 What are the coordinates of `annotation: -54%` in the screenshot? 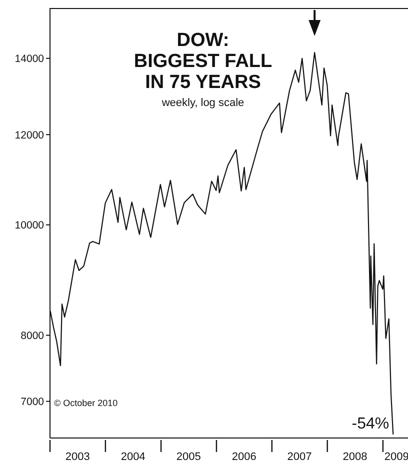 It's located at (371, 423).